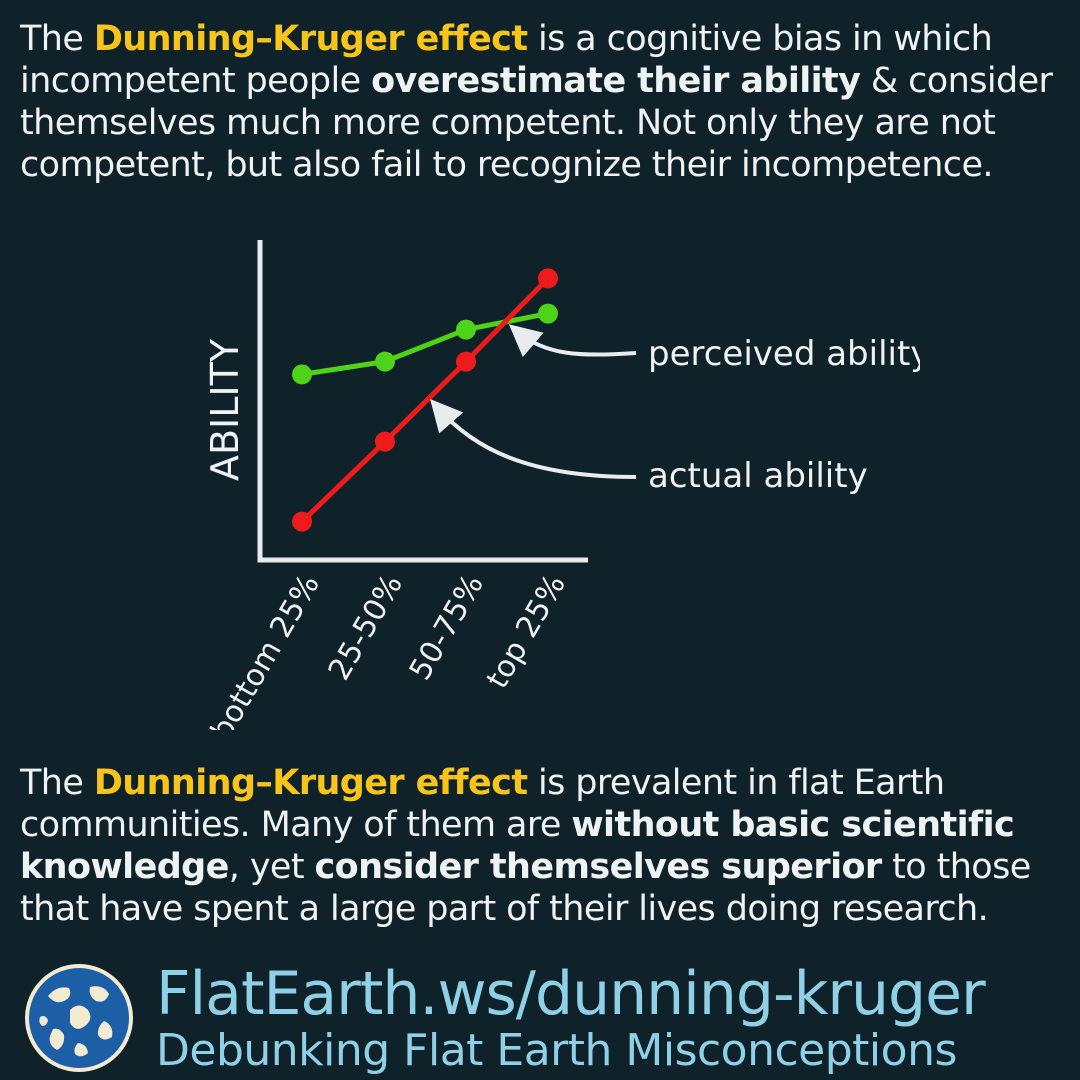 This screenshot has width=1080, height=1080. Describe the element at coordinates (517, 846) in the screenshot. I see `outro-bold-phrase-1: without basic scientific knowledge` at that location.